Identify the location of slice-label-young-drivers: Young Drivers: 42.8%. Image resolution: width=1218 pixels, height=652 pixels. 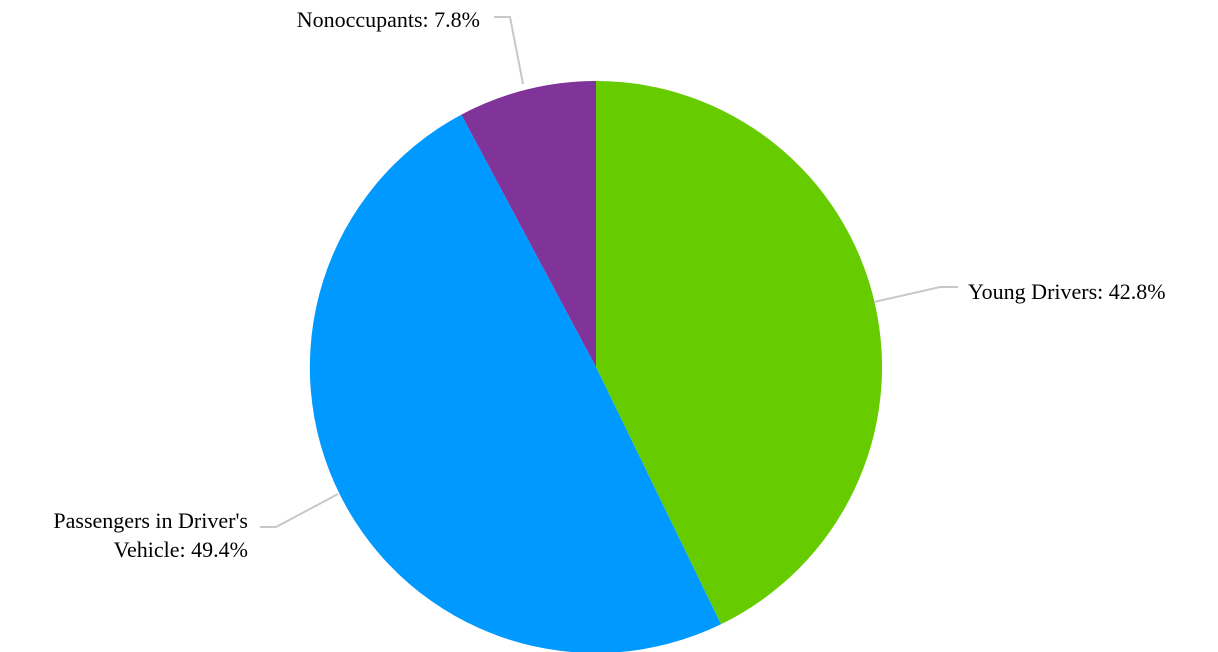
(1067, 291).